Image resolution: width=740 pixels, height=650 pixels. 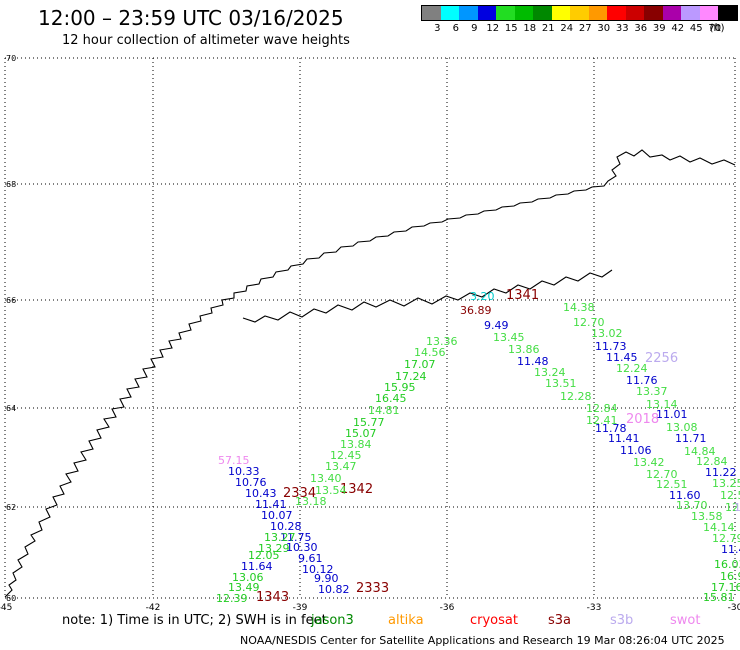 What do you see at coordinates (622, 28) in the screenshot?
I see `color-scale-label: 33` at bounding box center [622, 28].